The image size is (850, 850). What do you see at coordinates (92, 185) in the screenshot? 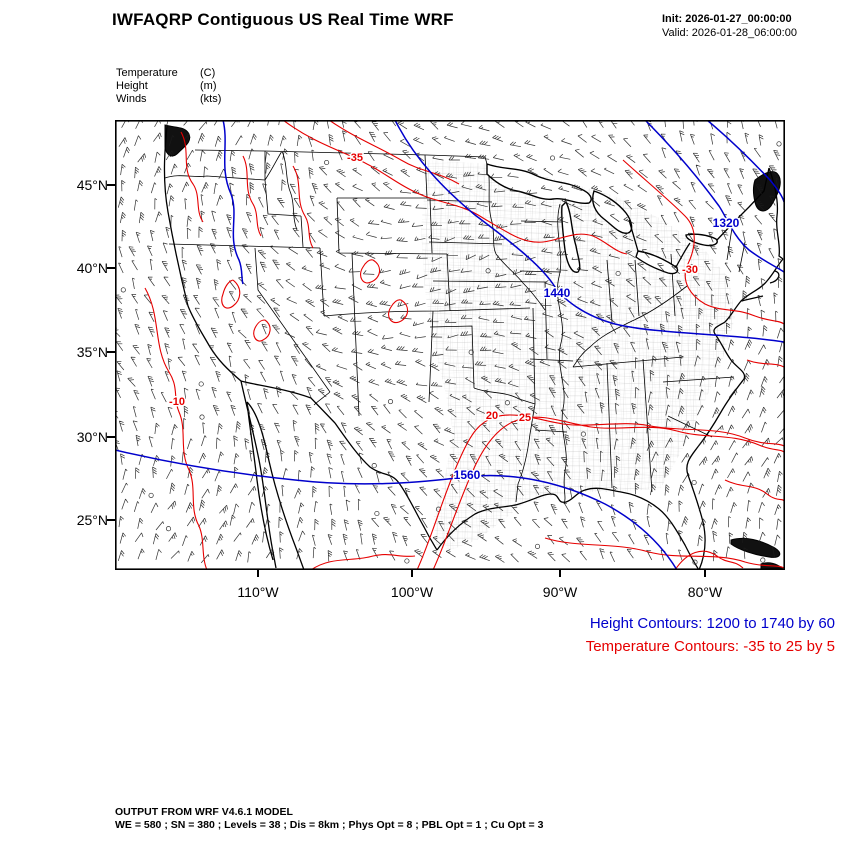
I see `y-tick-label: 45°N` at bounding box center [92, 185].